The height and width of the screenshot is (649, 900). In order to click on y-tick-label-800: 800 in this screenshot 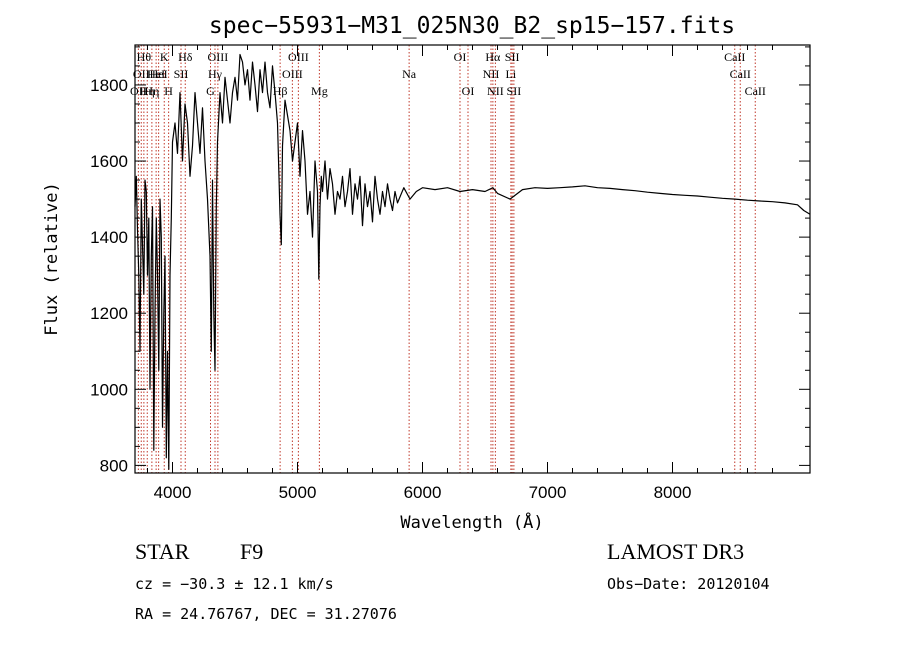, I will do `click(114, 465)`.